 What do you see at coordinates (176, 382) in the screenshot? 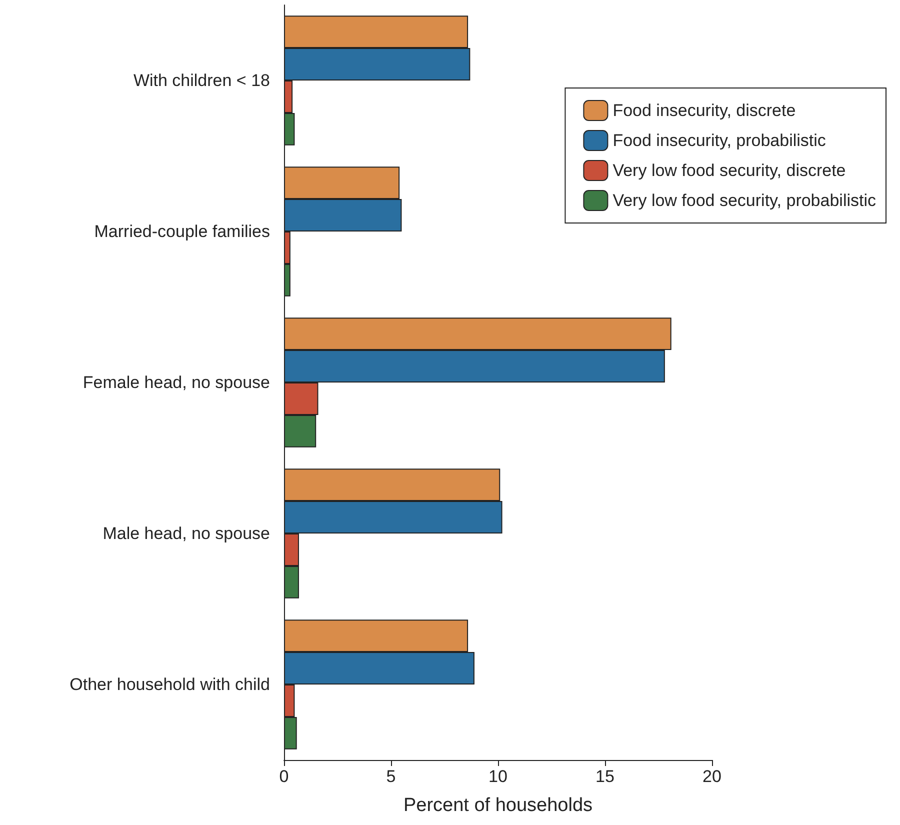
I see `y-tick-label: Female head, no spouse` at bounding box center [176, 382].